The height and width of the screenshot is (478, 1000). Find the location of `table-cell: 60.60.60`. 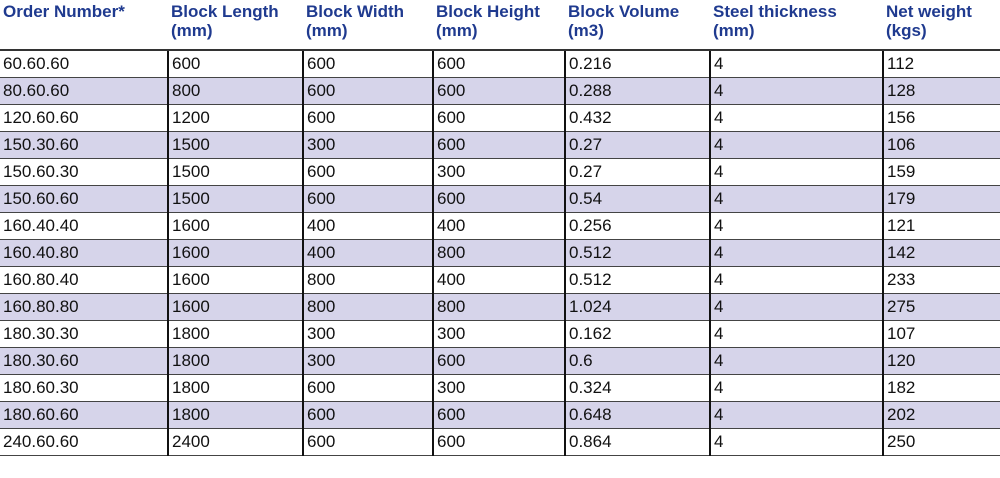

table-cell: 60.60.60 is located at coordinates (84, 64).